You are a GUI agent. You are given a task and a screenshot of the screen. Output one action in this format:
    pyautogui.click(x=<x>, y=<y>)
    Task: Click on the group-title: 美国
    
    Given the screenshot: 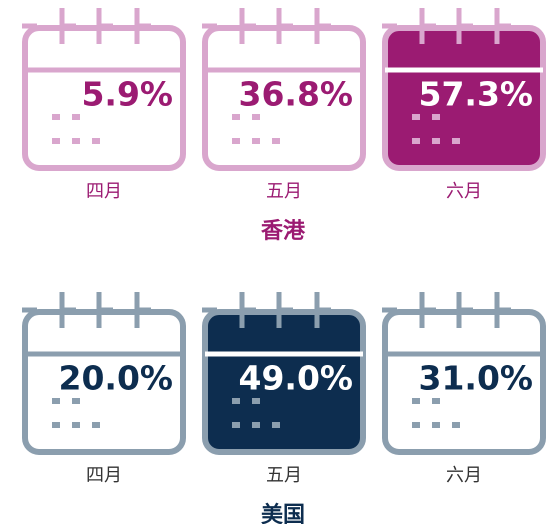 What is the action you would take?
    pyautogui.click(x=283, y=513)
    